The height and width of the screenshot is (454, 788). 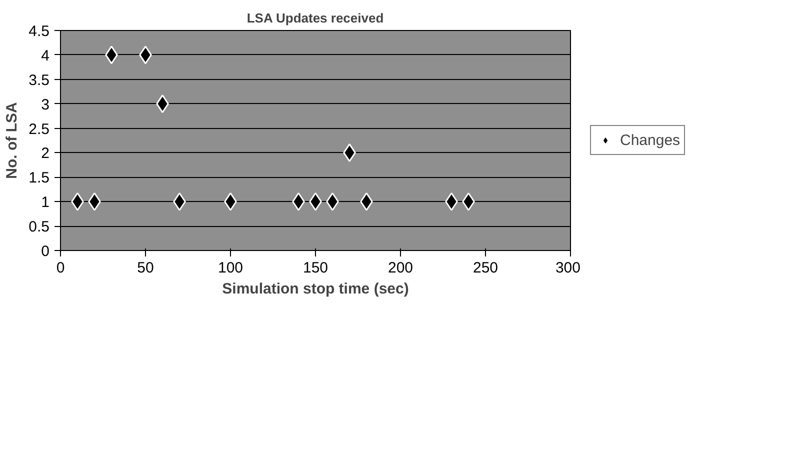 I want to click on y-tick-label: 3.5, so click(x=39, y=80).